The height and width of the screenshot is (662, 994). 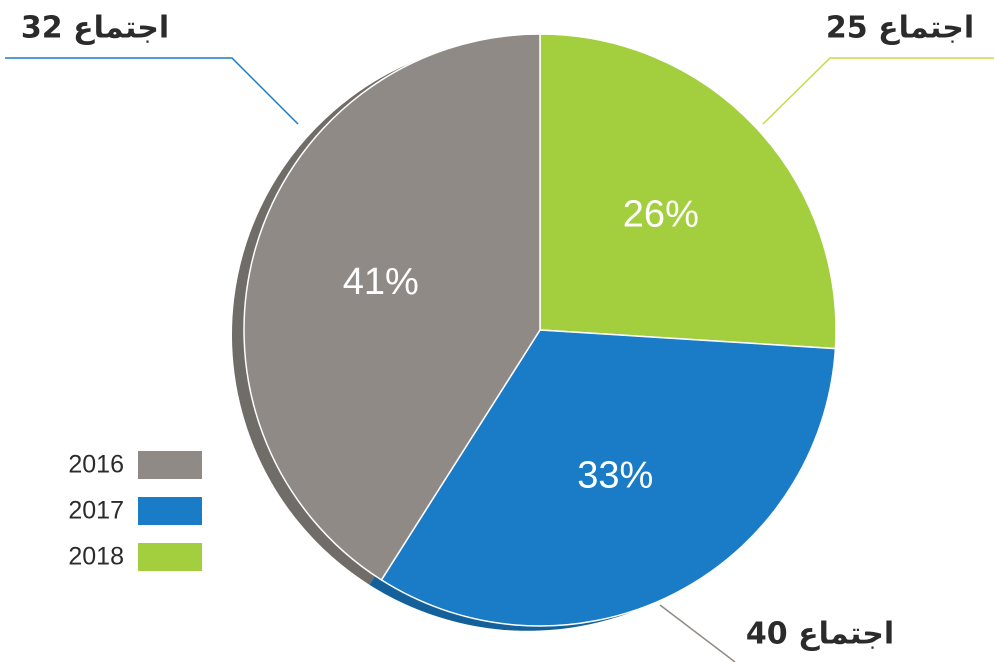 What do you see at coordinates (96, 557) in the screenshot?
I see `legend-label-2018: 2018` at bounding box center [96, 557].